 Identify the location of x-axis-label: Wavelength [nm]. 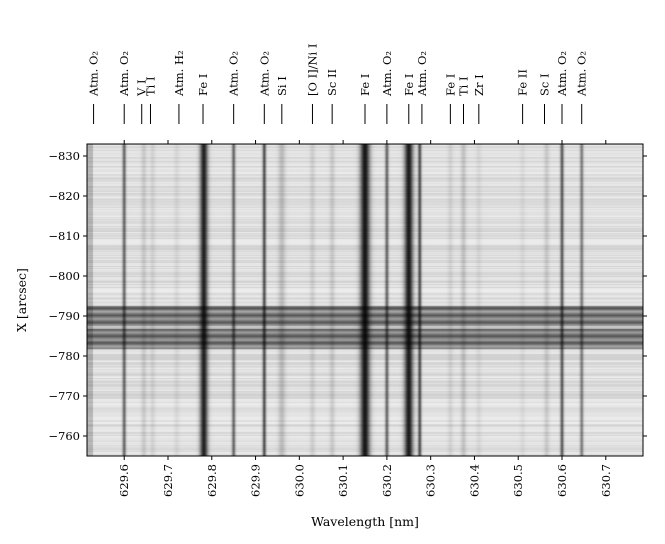
(365, 521).